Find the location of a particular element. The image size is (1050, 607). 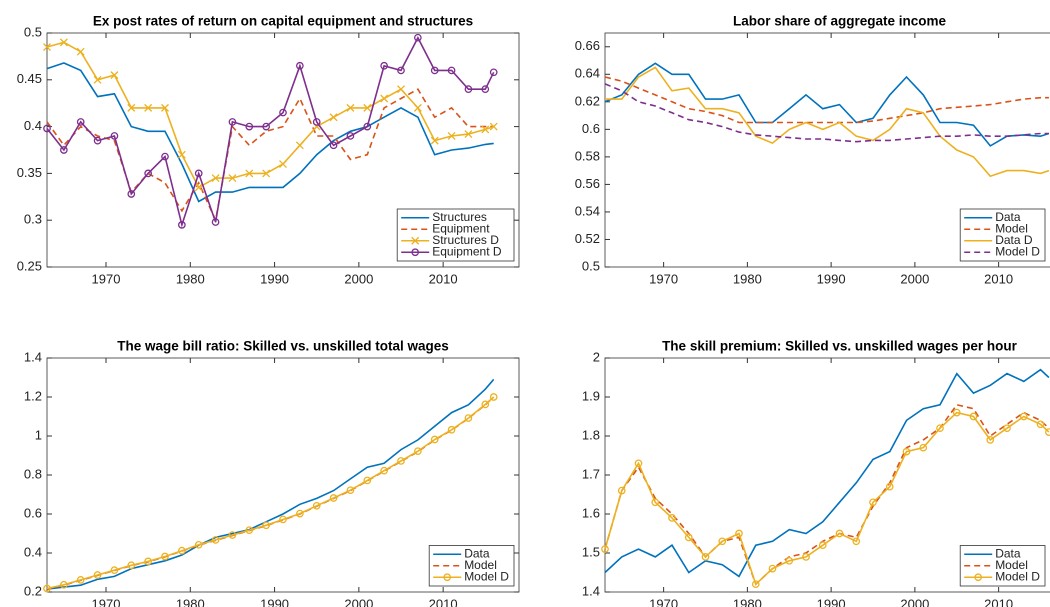

legend-label: Structures D is located at coordinates (465, 240).